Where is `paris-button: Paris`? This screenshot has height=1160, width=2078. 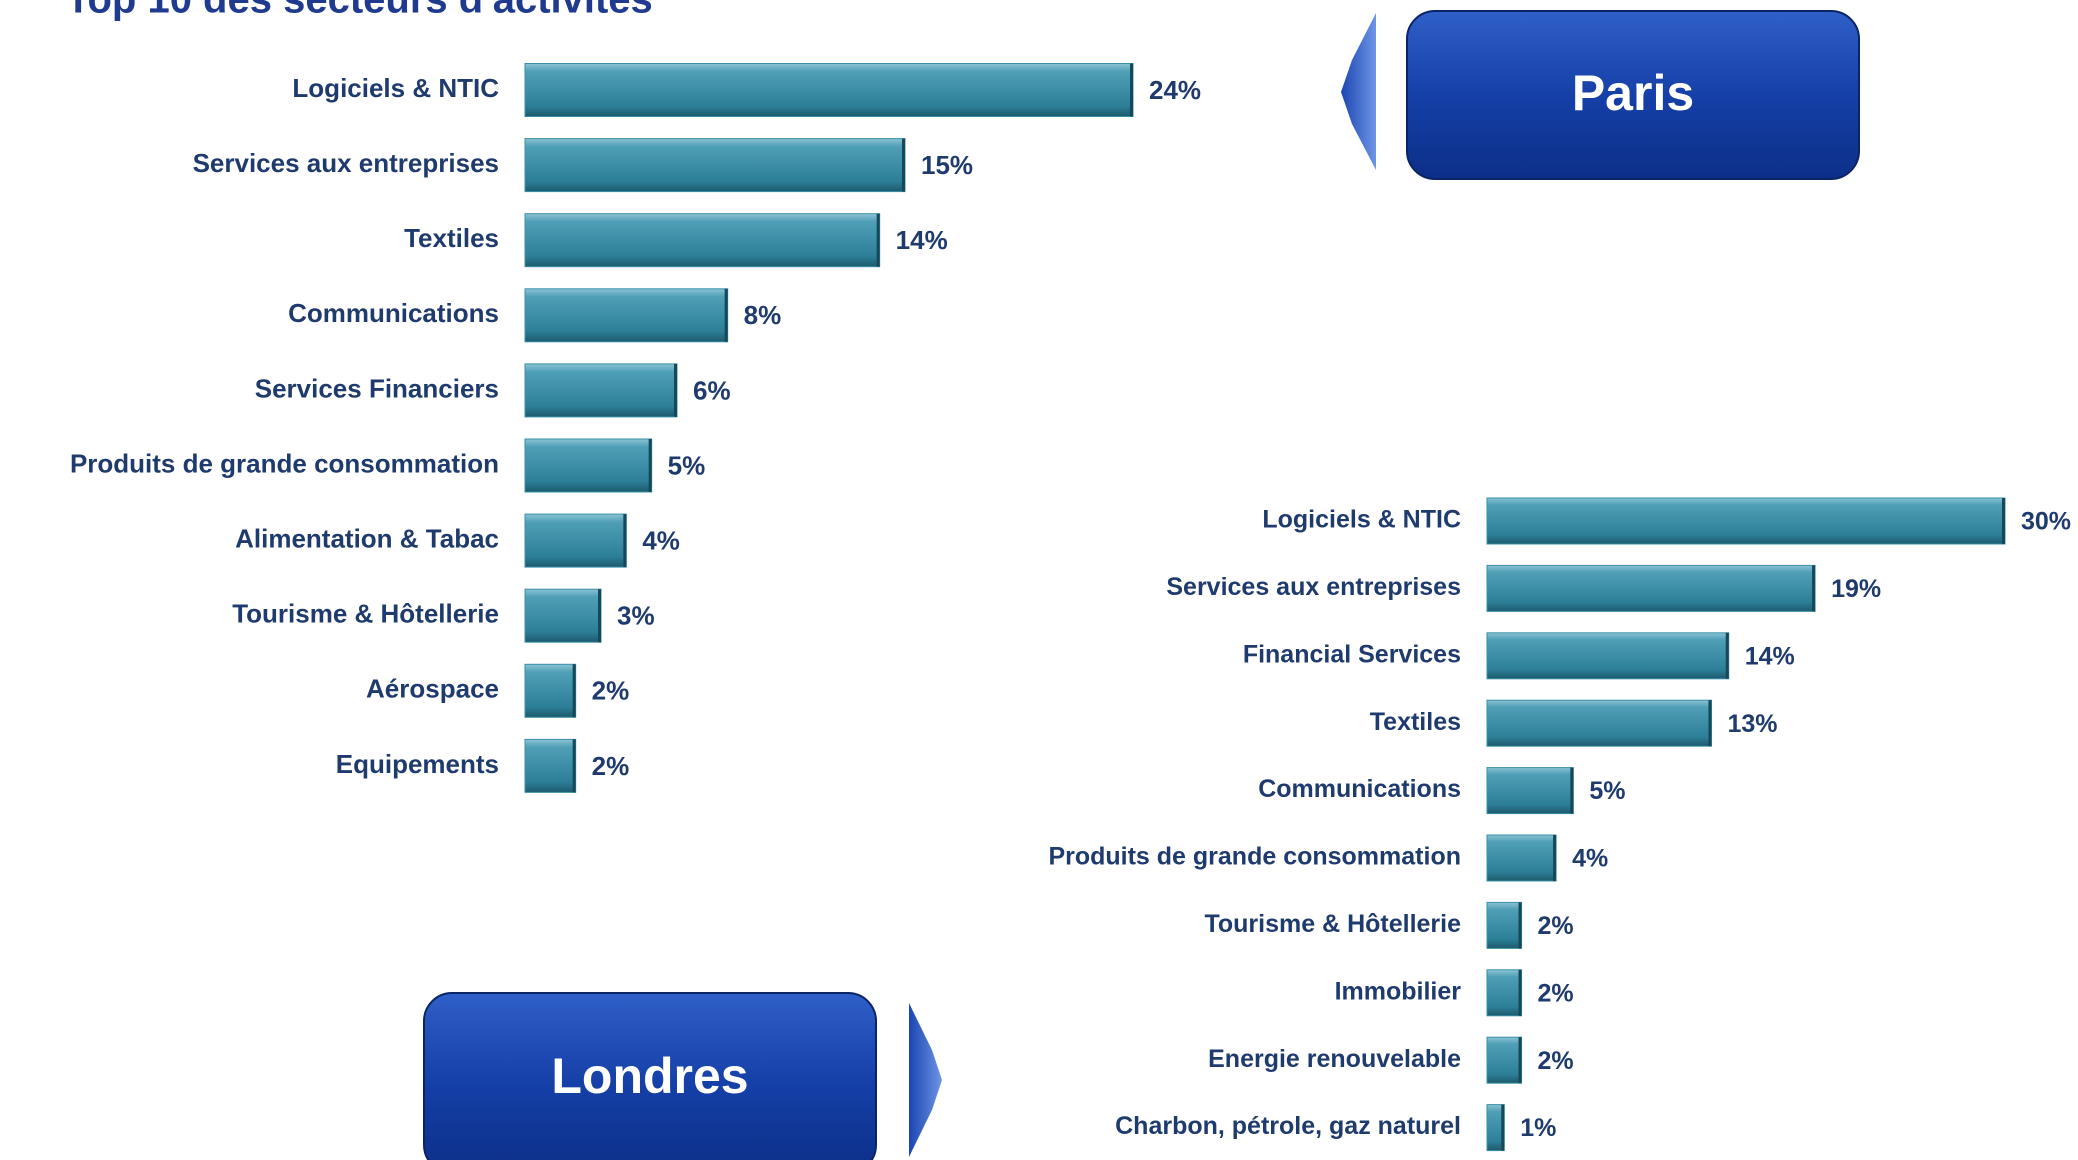 paris-button: Paris is located at coordinates (1600, 95).